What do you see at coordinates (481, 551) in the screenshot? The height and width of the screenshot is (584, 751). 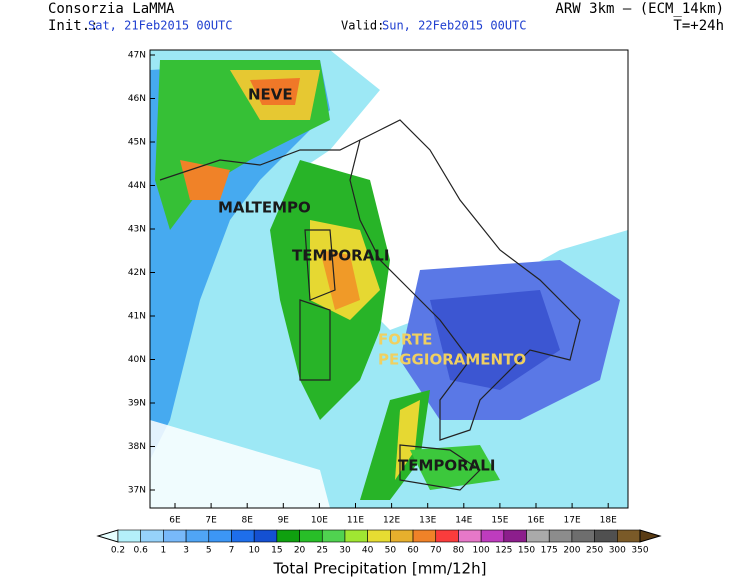 I see `colorbar-label: 100` at bounding box center [481, 551].